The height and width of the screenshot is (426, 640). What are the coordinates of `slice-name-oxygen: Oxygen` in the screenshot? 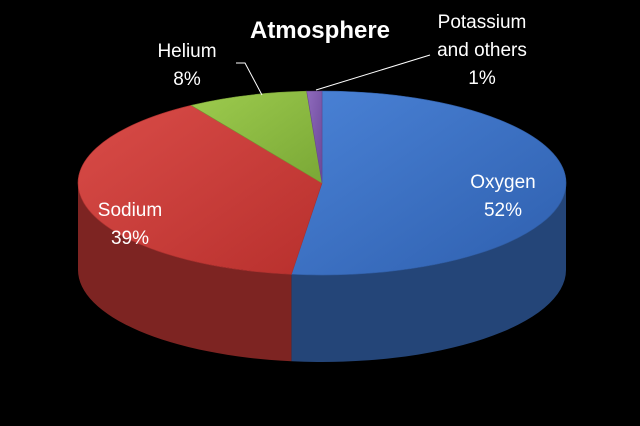 It's located at (502, 182).